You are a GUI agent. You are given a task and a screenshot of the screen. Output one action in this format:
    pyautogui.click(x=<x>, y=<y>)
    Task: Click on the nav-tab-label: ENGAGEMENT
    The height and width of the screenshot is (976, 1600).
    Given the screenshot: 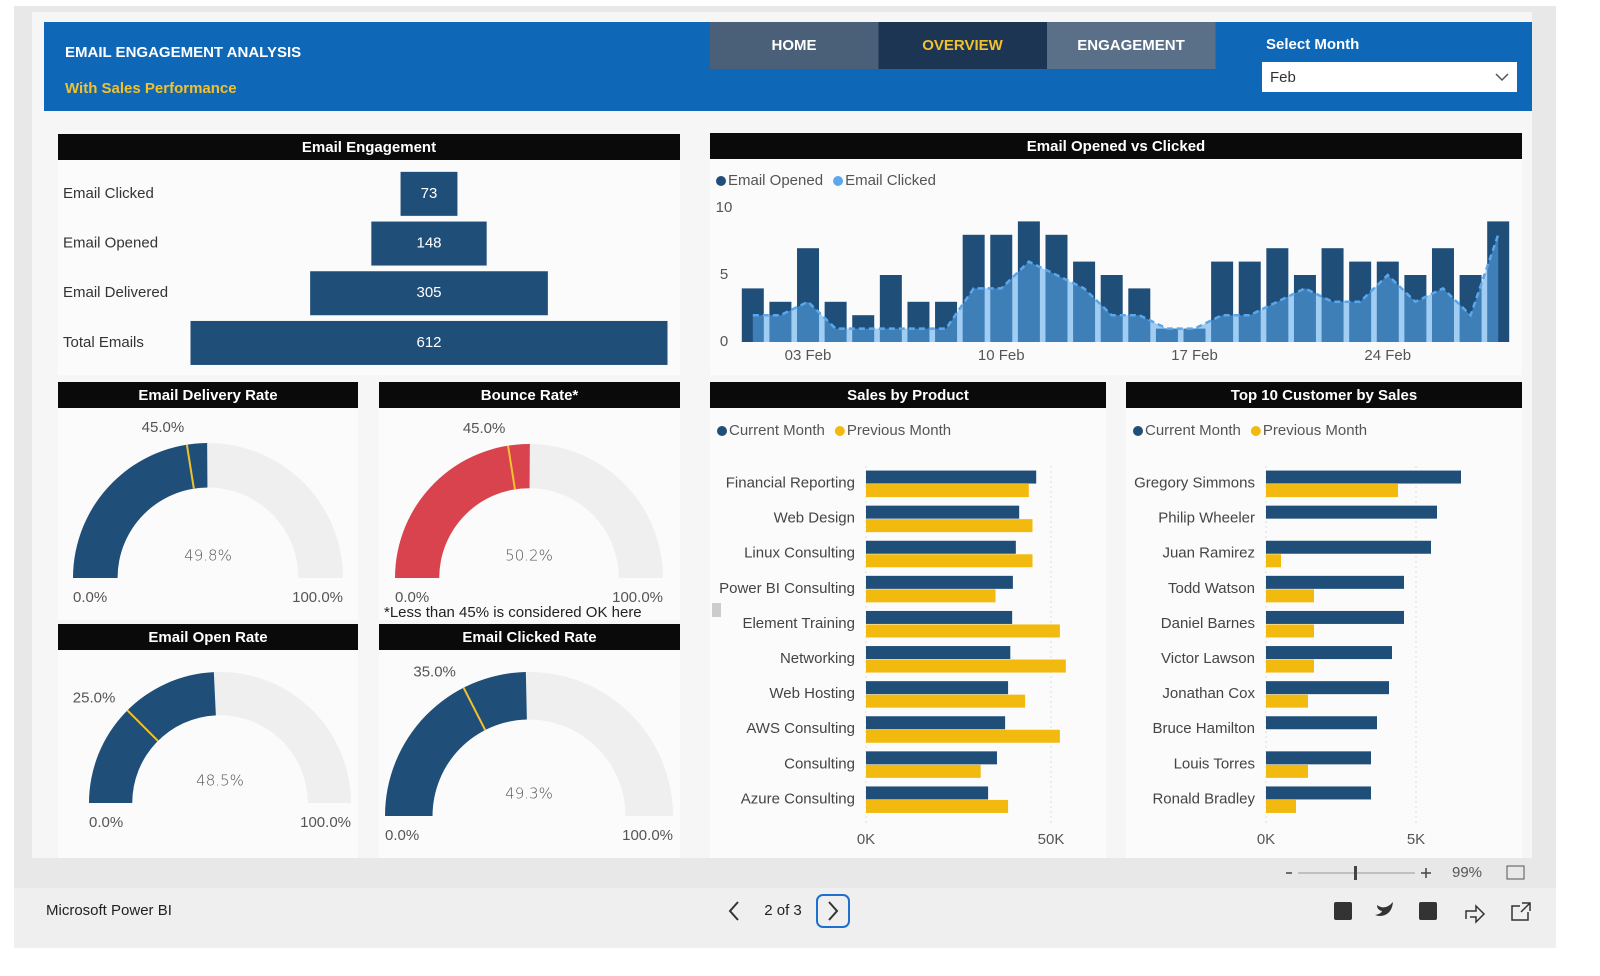 What is the action you would take?
    pyautogui.click(x=1131, y=45)
    